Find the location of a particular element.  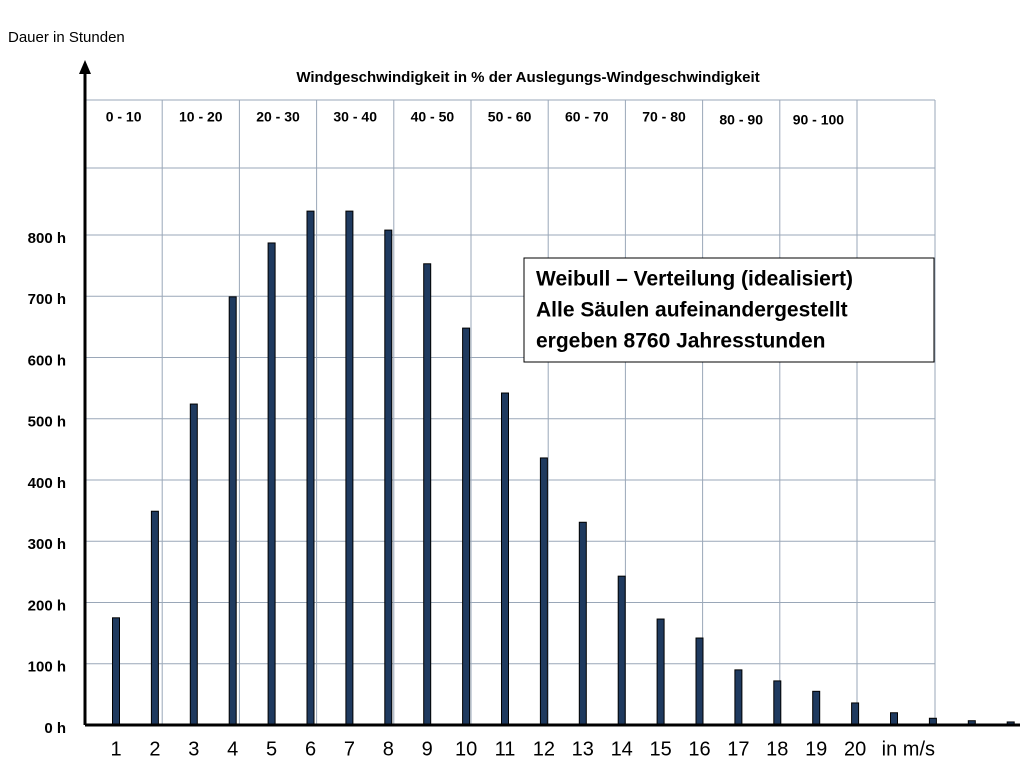

x-tick-label: 19 is located at coordinates (816, 749).